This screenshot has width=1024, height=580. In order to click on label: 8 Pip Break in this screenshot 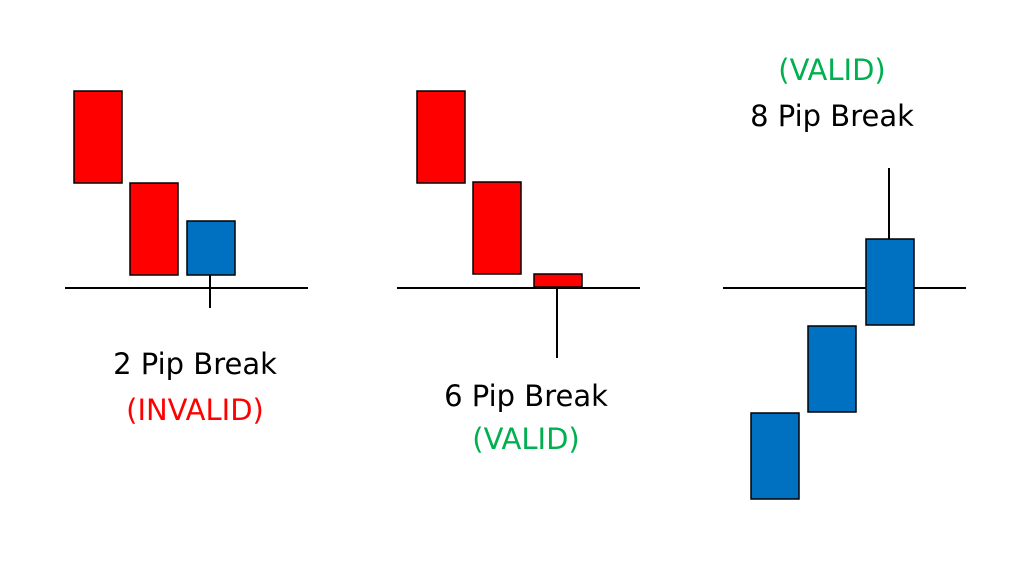, I will do `click(832, 116)`.